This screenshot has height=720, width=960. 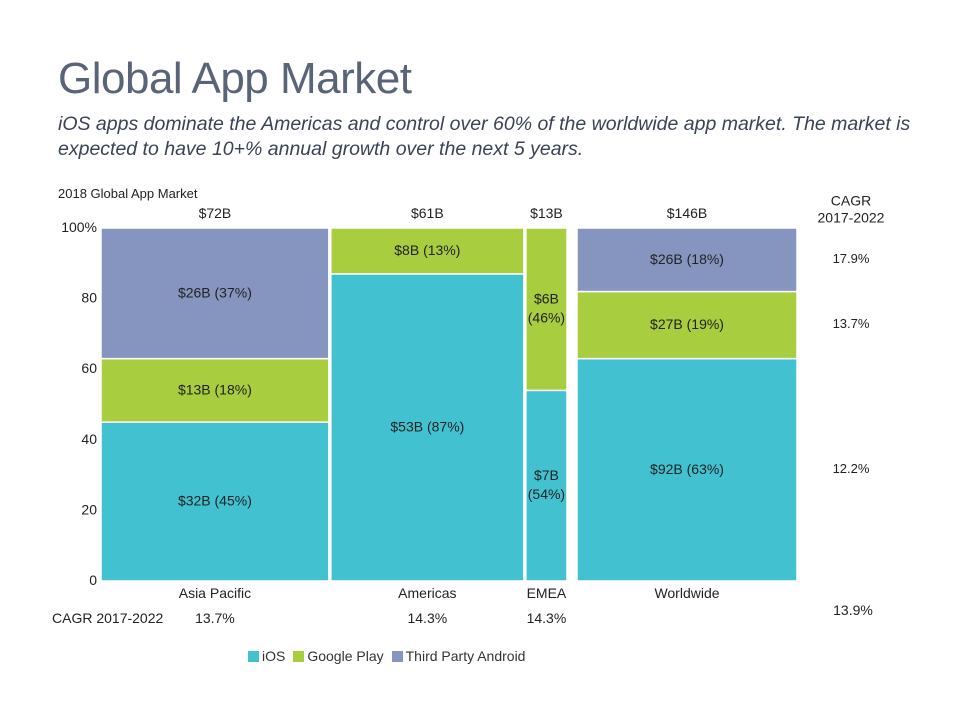 I want to click on column-total-label: $13B, so click(x=546, y=213).